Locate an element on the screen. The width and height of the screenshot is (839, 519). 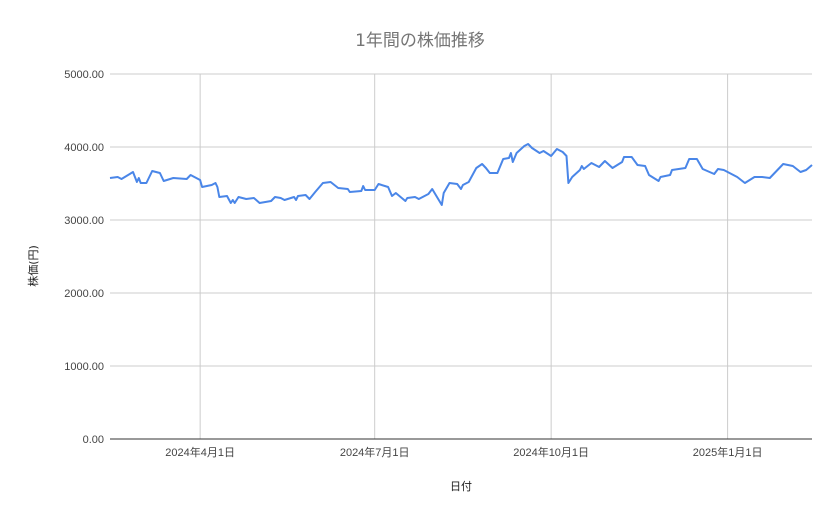
y-tick-label: 5000.00 is located at coordinates (84, 75).